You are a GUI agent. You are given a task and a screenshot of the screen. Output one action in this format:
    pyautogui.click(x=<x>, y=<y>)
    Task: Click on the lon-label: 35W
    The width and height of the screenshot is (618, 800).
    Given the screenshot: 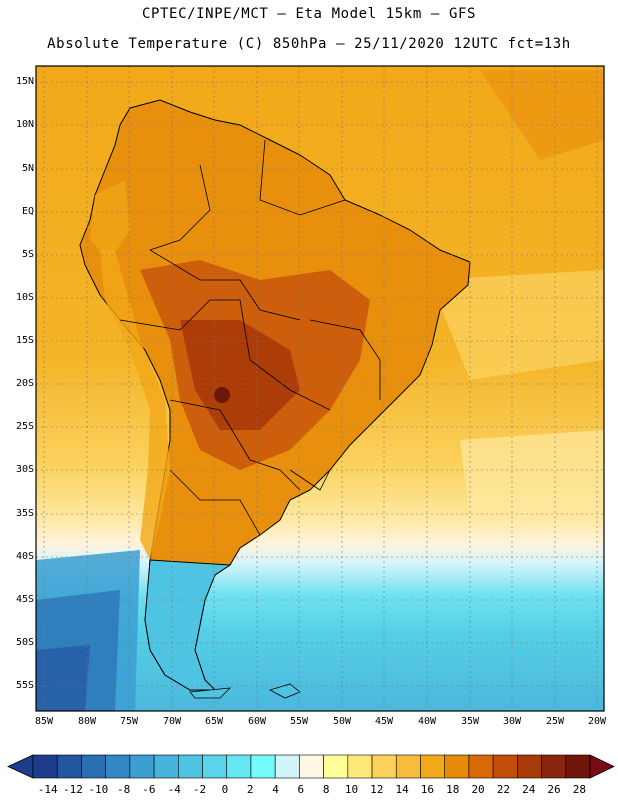 What is the action you would take?
    pyautogui.click(x=470, y=721)
    